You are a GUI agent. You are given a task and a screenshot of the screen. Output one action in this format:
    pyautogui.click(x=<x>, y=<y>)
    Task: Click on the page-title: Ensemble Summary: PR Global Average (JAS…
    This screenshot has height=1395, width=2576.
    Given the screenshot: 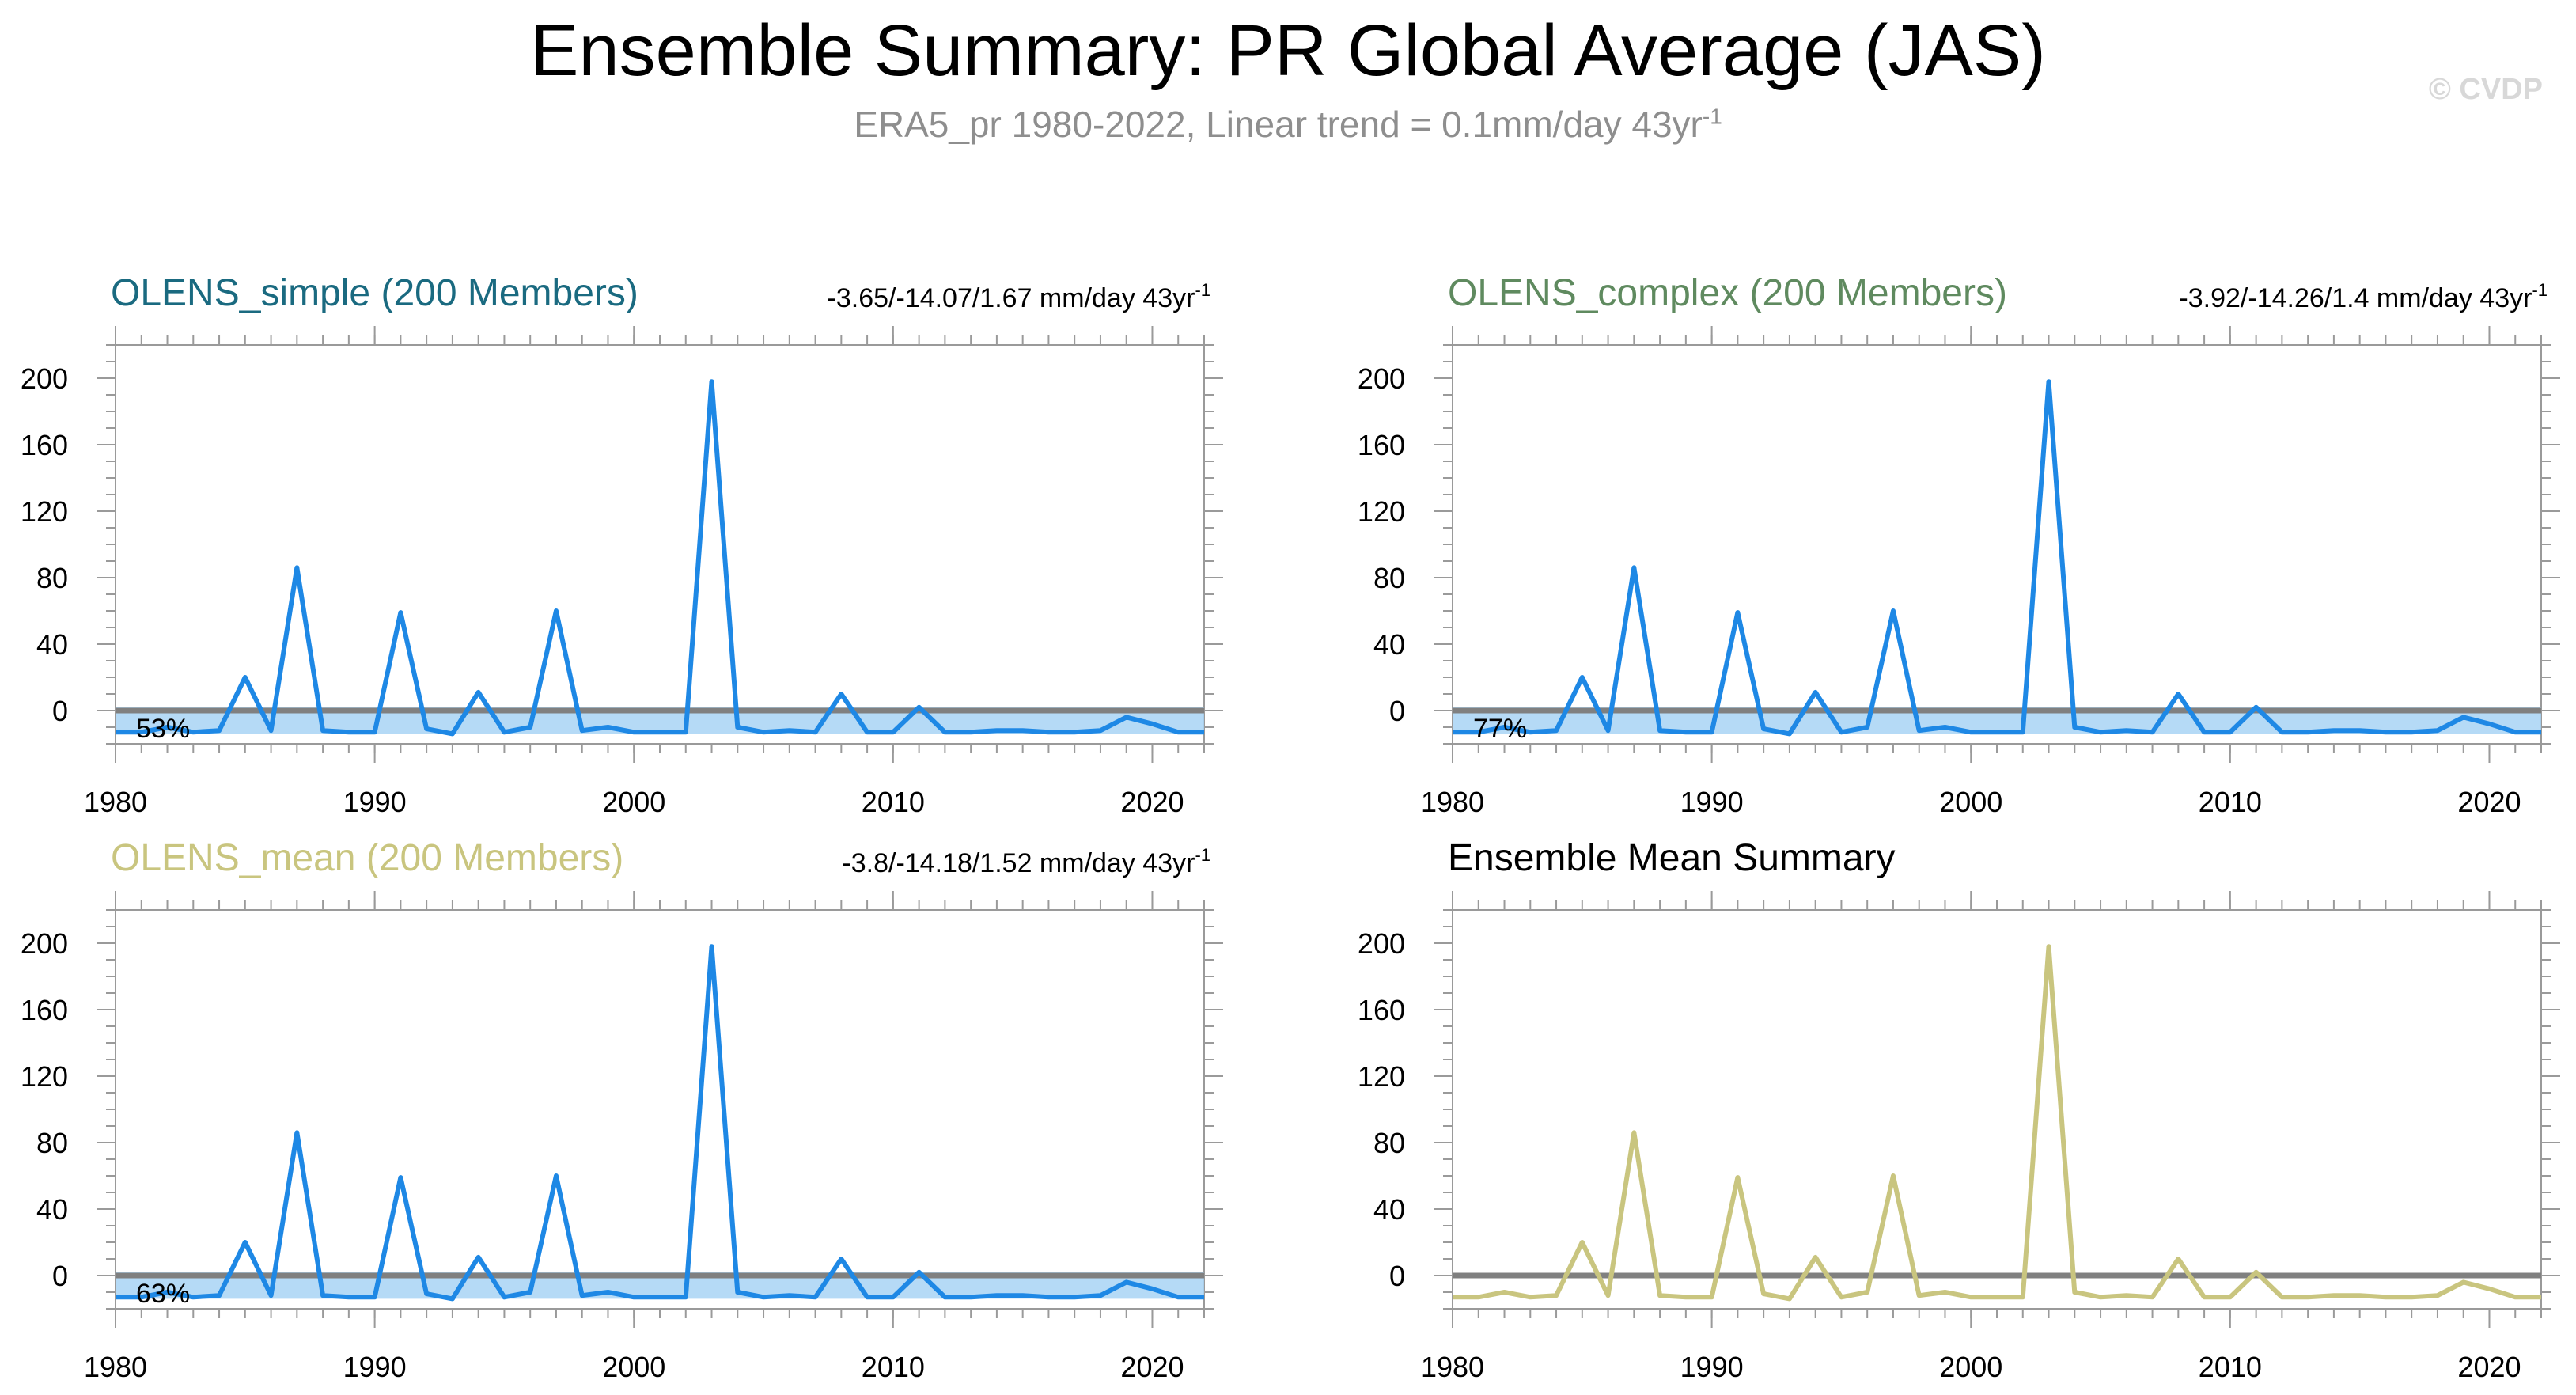 What is the action you would take?
    pyautogui.click(x=1288, y=50)
    